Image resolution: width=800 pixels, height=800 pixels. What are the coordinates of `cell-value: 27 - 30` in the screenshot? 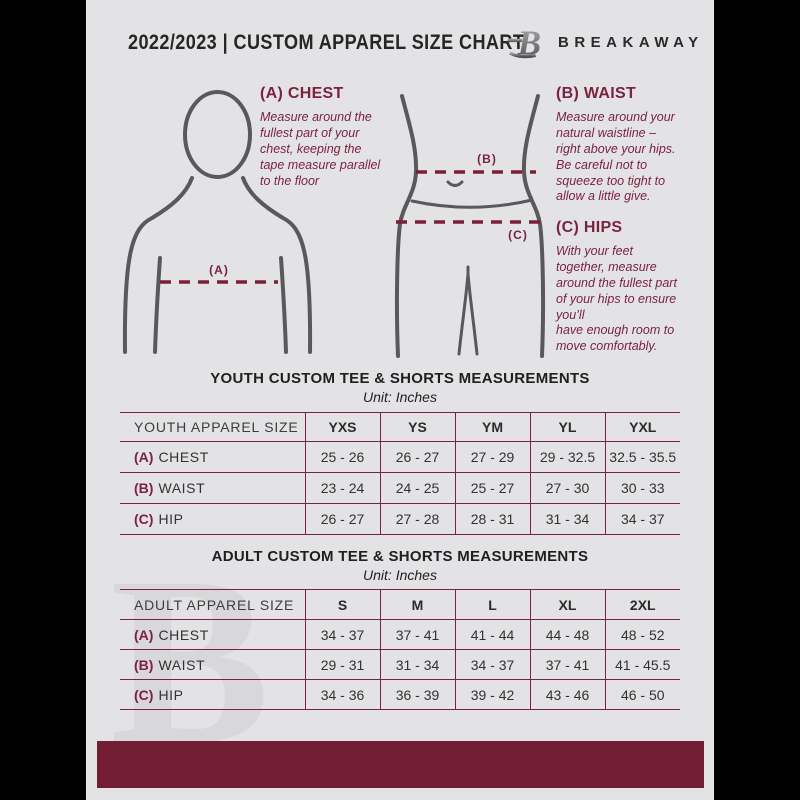 It's located at (567, 488).